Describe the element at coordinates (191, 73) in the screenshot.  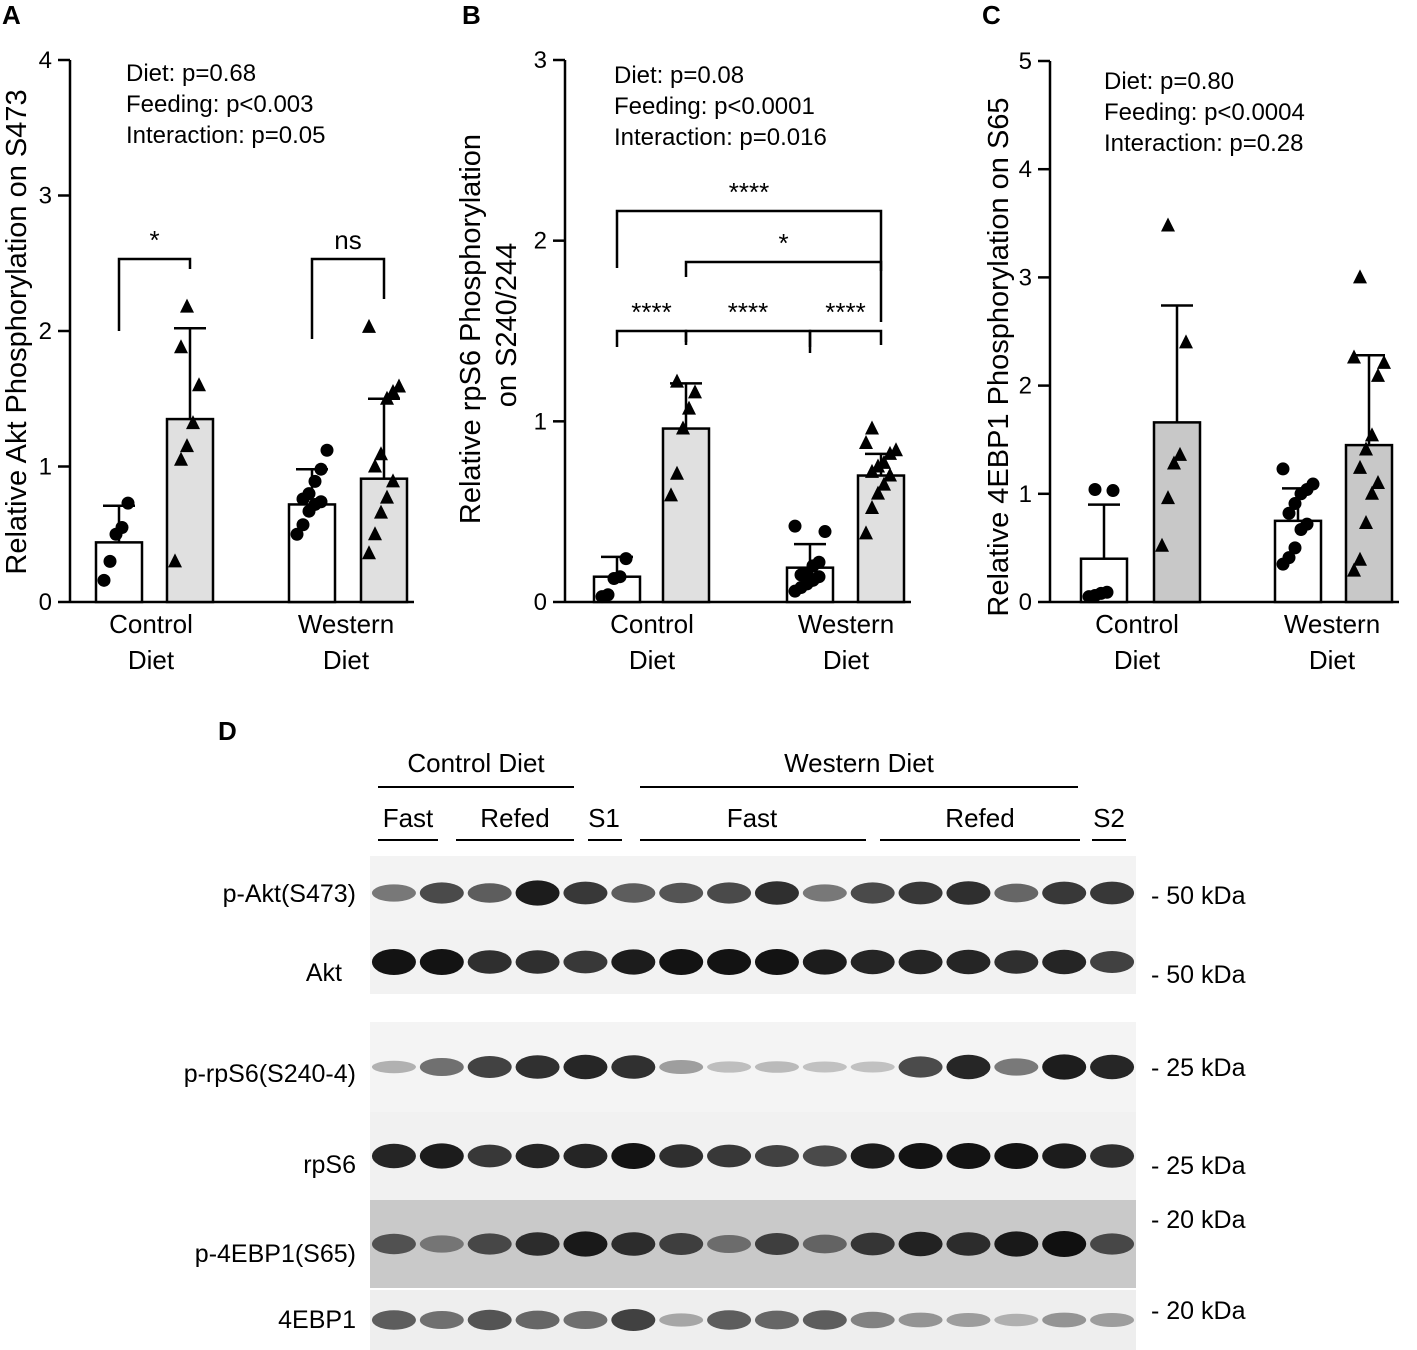
I see `panel-a-stat-diet: Diet: p=0.68` at that location.